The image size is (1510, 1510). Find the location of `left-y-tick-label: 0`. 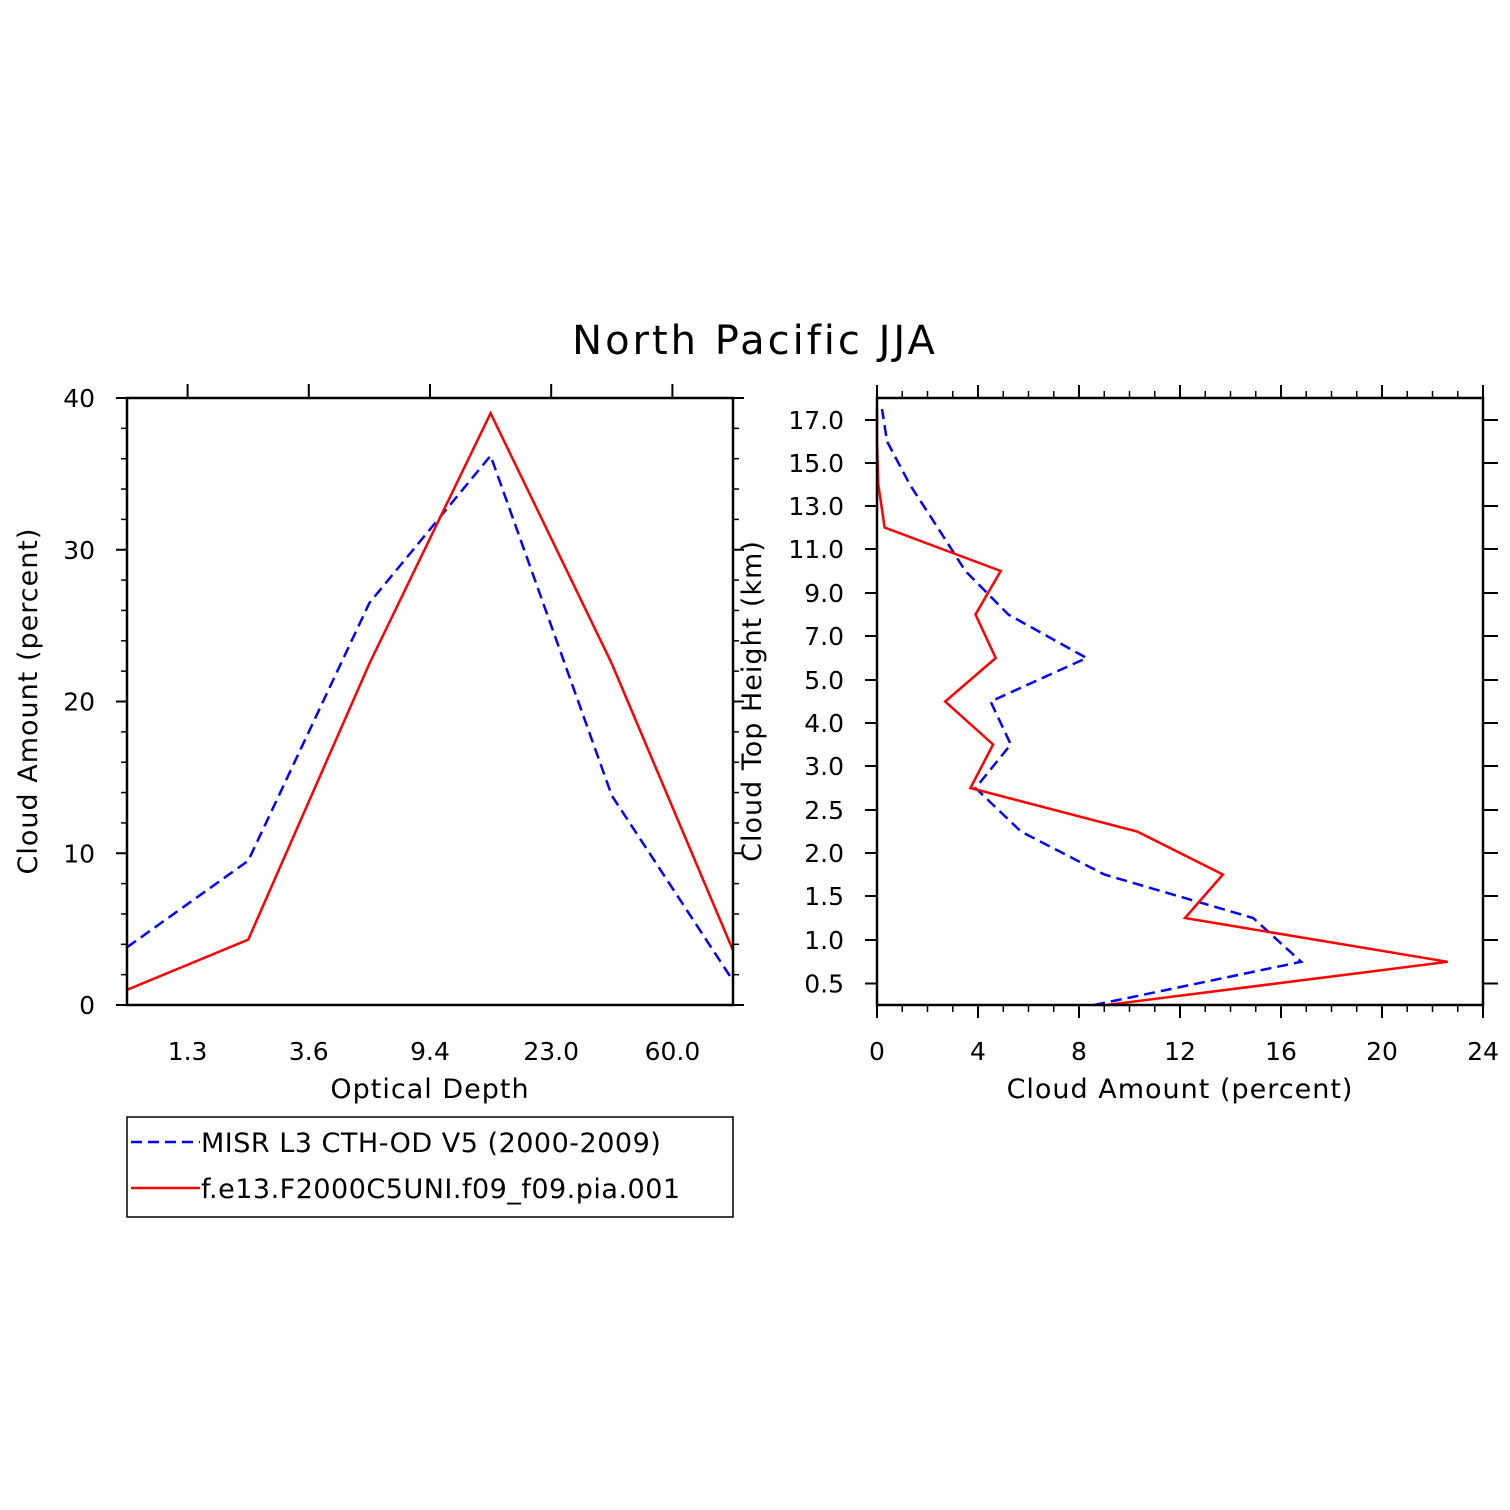

left-y-tick-label: 0 is located at coordinates (87, 1005).